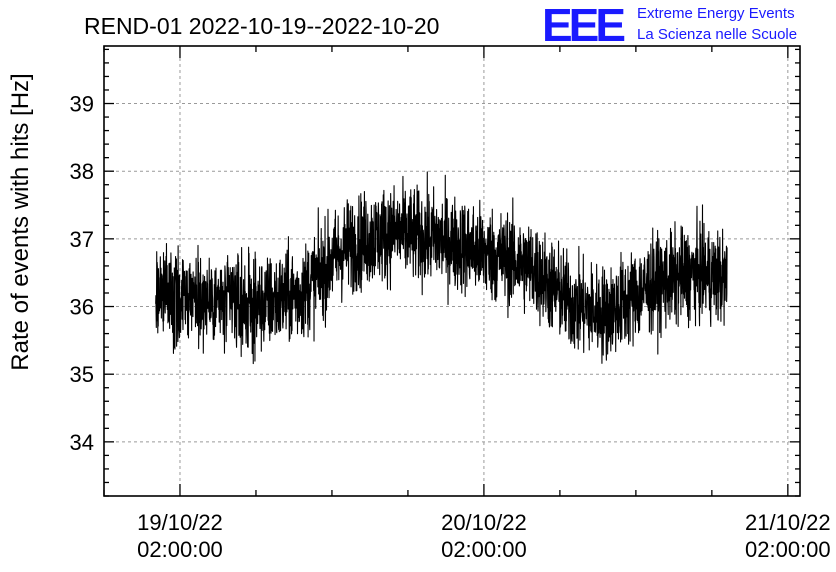 Image resolution: width=836 pixels, height=572 pixels. What do you see at coordinates (82, 239) in the screenshot?
I see `y-tick-label: 37` at bounding box center [82, 239].